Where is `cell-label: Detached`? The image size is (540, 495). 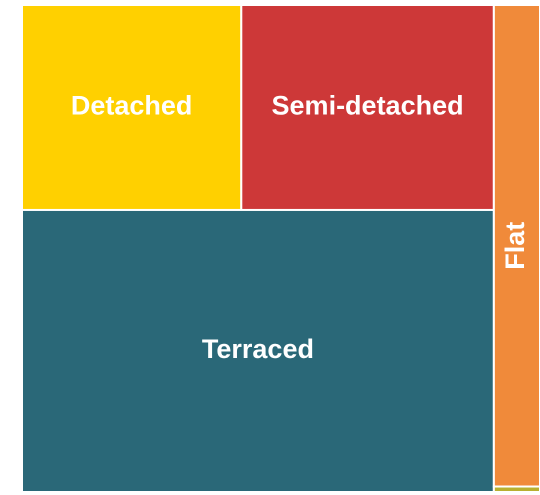 cell-label: Detached is located at coordinates (132, 106).